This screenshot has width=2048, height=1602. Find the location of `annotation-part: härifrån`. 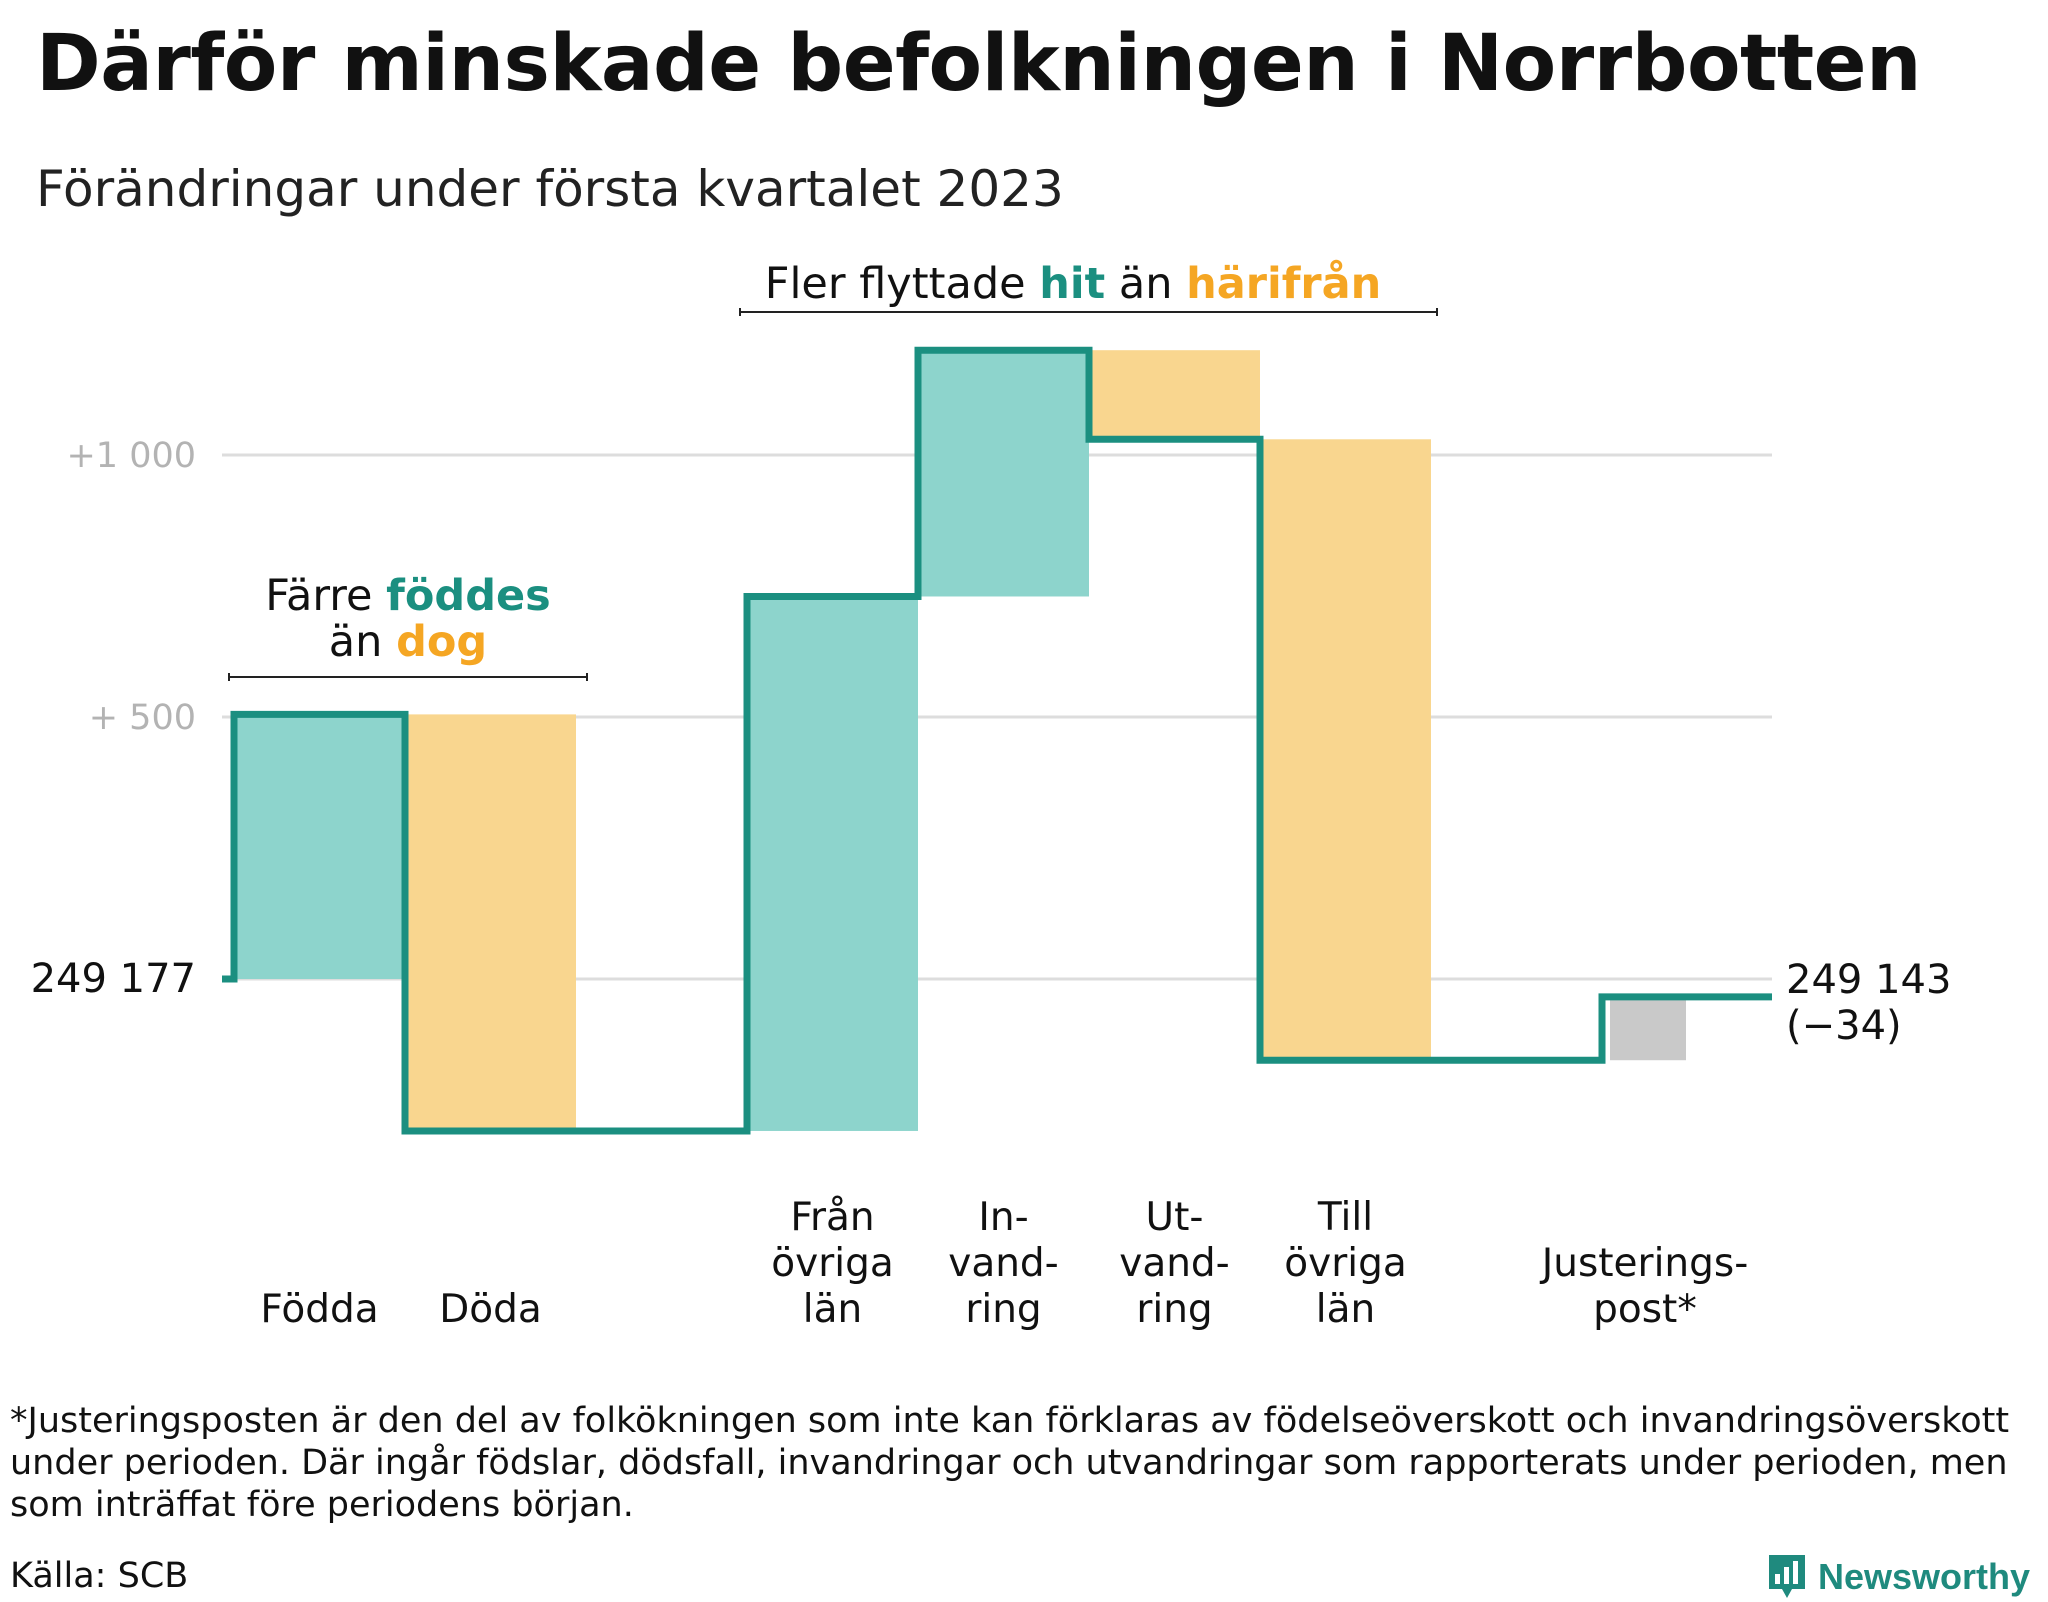

annotation-part: härifrån is located at coordinates (1283, 284).